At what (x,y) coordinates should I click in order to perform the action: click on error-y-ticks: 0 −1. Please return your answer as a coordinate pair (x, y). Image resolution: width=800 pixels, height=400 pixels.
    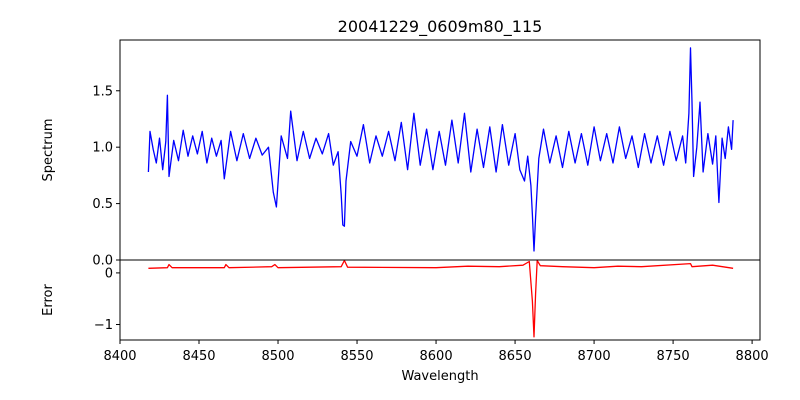
    Looking at the image, I should click on (107, 299).